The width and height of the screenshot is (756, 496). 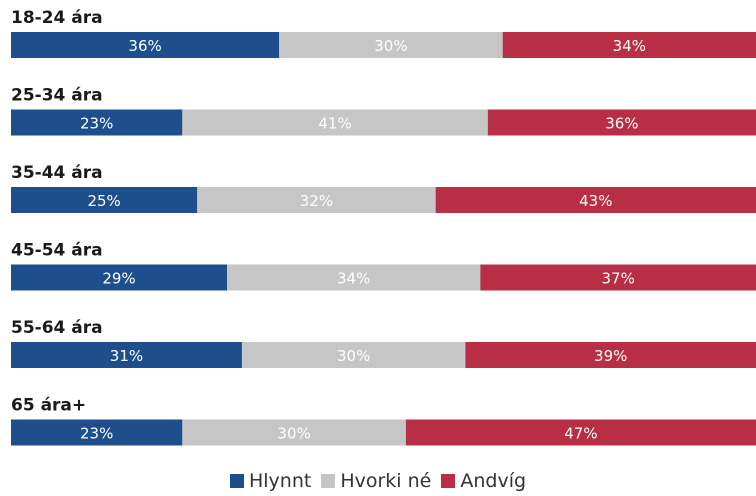 What do you see at coordinates (57, 96) in the screenshot?
I see `group-label: 25-34 ára` at bounding box center [57, 96].